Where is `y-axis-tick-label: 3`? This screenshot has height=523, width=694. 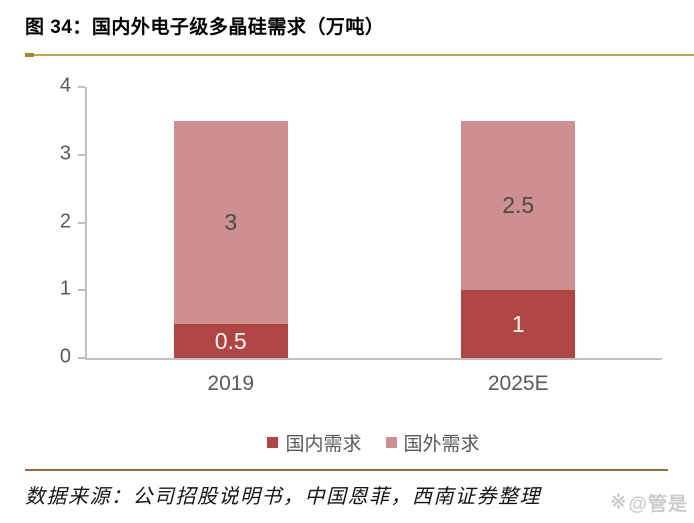
y-axis-tick-label: 3 is located at coordinates (65, 153).